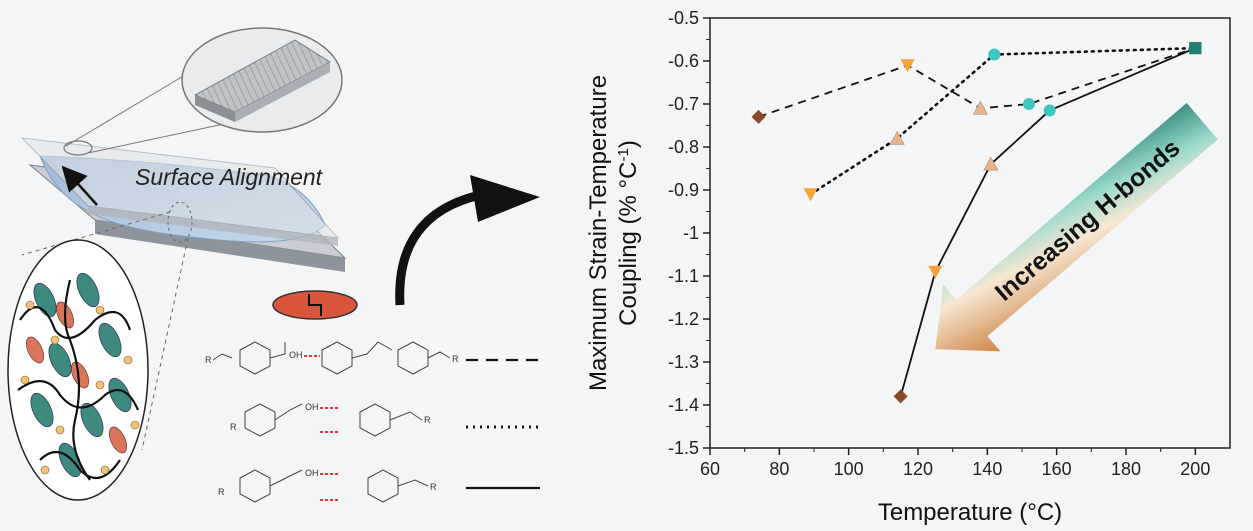 Image resolution: width=1253 pixels, height=531 pixels. What do you see at coordinates (683, 147) in the screenshot?
I see `y-tick-label: -0.8` at bounding box center [683, 147].